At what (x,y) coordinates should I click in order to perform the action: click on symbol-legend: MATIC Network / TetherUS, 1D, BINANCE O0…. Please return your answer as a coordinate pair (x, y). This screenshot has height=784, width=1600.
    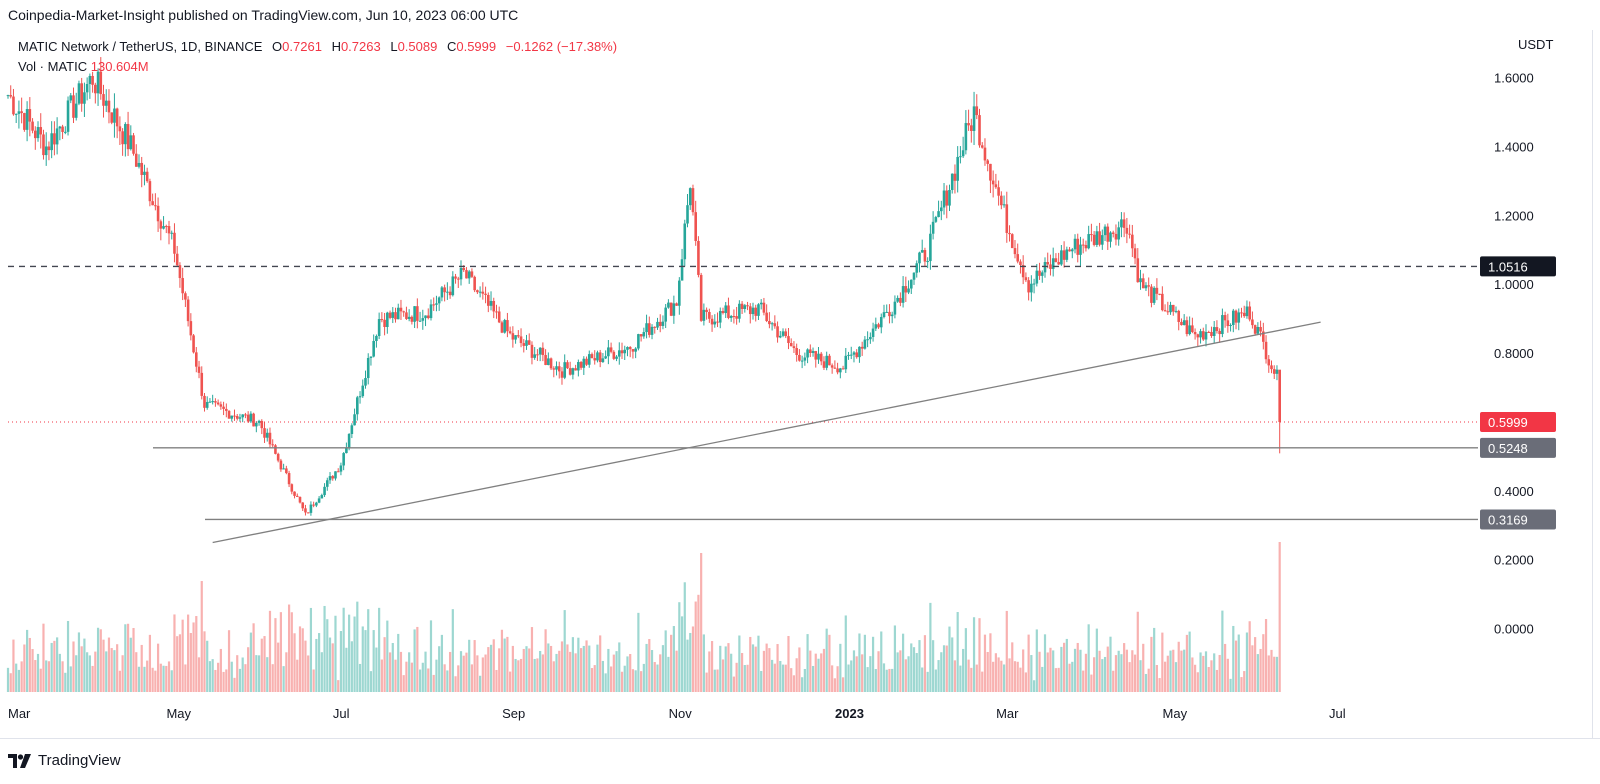
    Looking at the image, I should click on (317, 46).